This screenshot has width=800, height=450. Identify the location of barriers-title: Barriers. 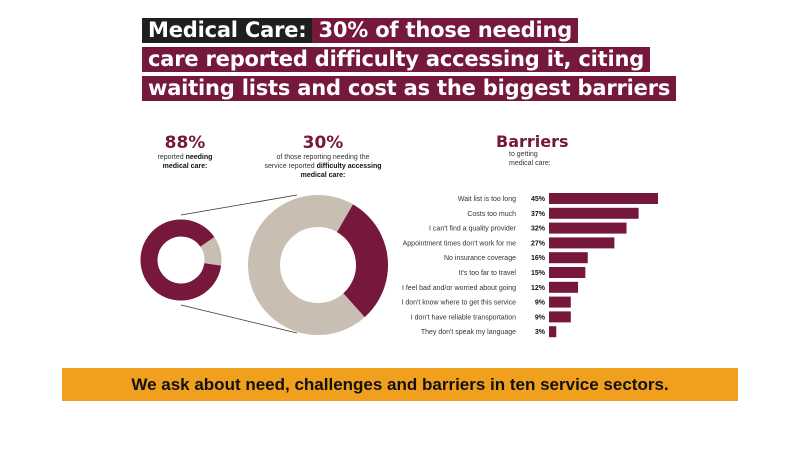
(532, 141).